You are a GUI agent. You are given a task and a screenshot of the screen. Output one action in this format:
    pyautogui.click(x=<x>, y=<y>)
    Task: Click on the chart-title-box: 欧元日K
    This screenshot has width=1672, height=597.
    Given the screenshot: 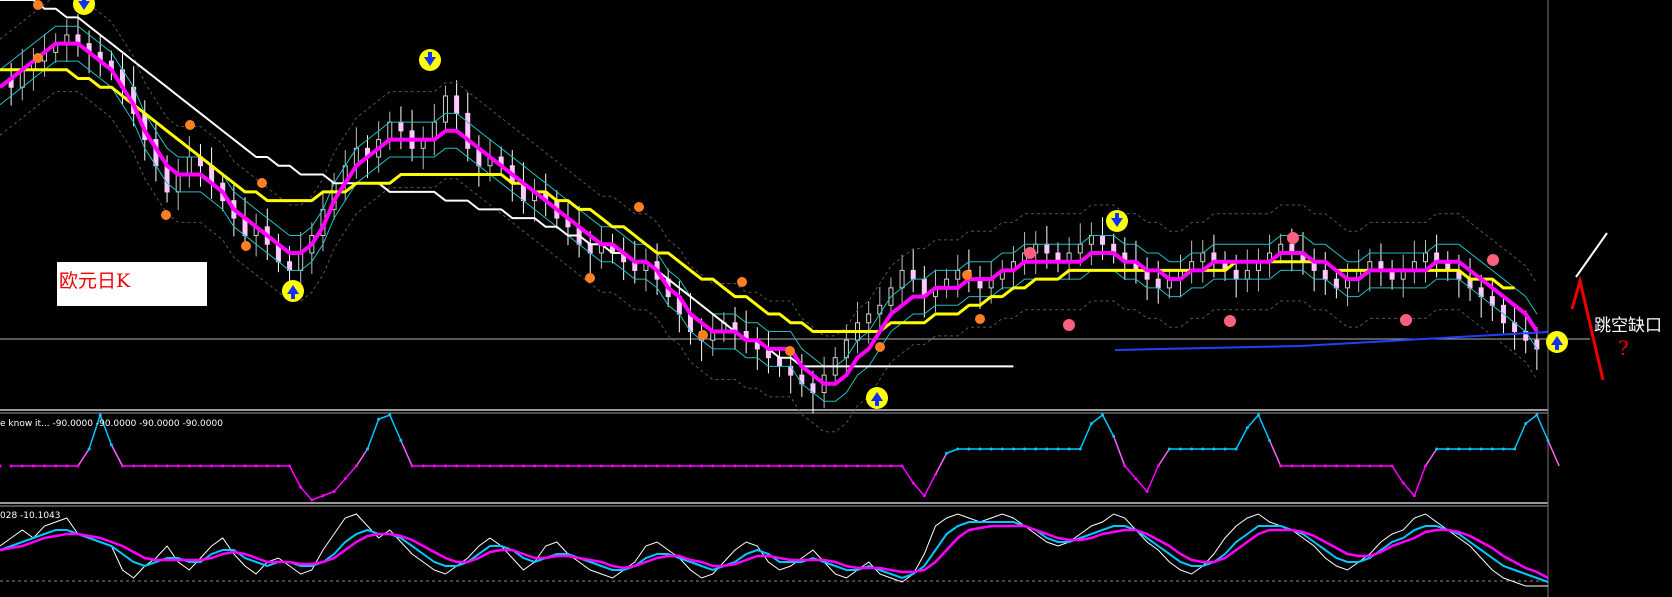 What is the action you would take?
    pyautogui.click(x=132, y=284)
    